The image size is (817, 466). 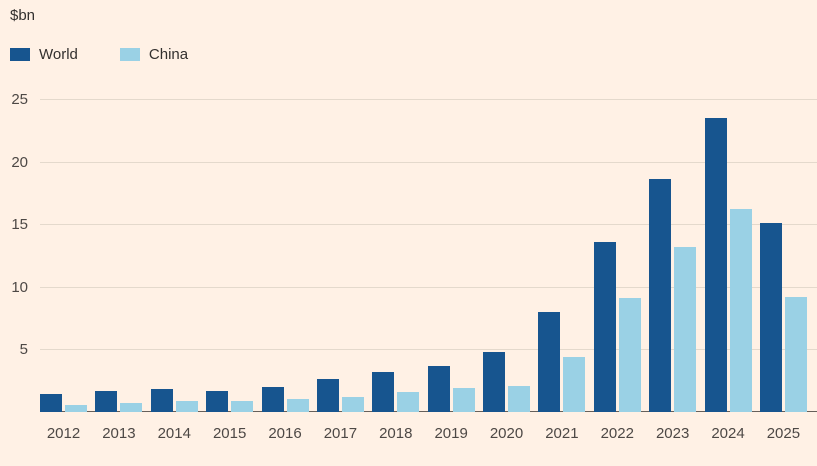 I want to click on x-tick-label-2022: 2022, so click(x=617, y=433).